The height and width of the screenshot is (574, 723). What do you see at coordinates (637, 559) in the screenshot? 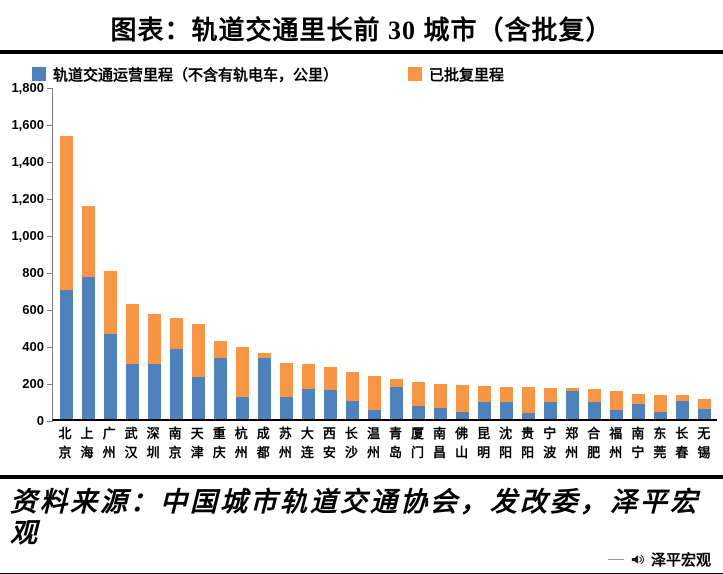
I see `megaphone-icon` at bounding box center [637, 559].